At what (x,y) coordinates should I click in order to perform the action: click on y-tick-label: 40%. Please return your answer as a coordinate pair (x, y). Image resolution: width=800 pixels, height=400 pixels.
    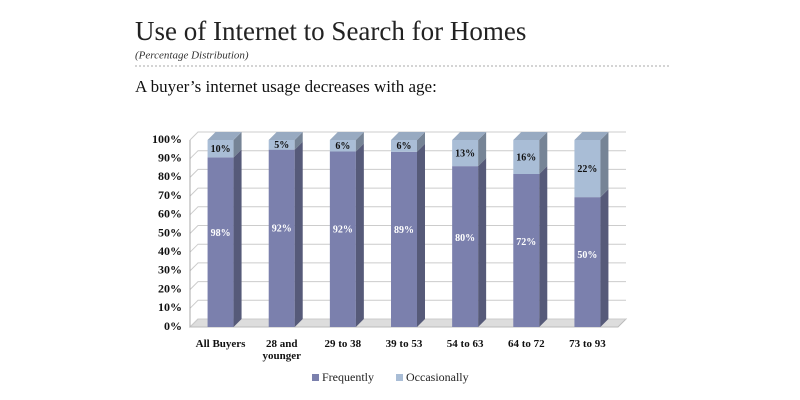
    Looking at the image, I should click on (170, 251).